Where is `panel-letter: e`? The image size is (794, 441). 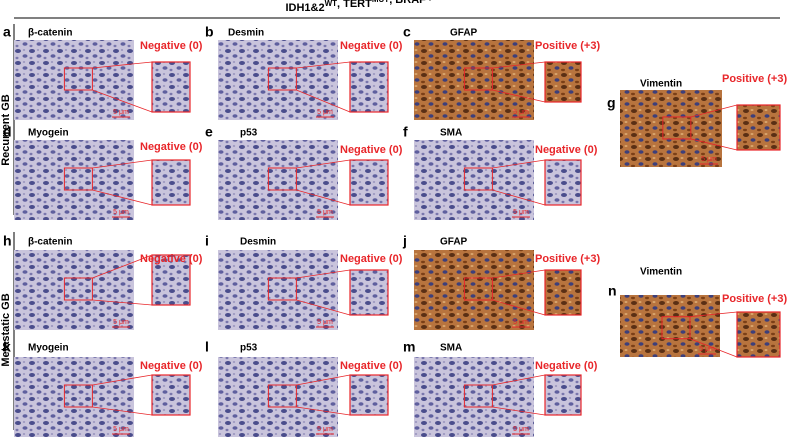 panel-letter: e is located at coordinates (209, 132).